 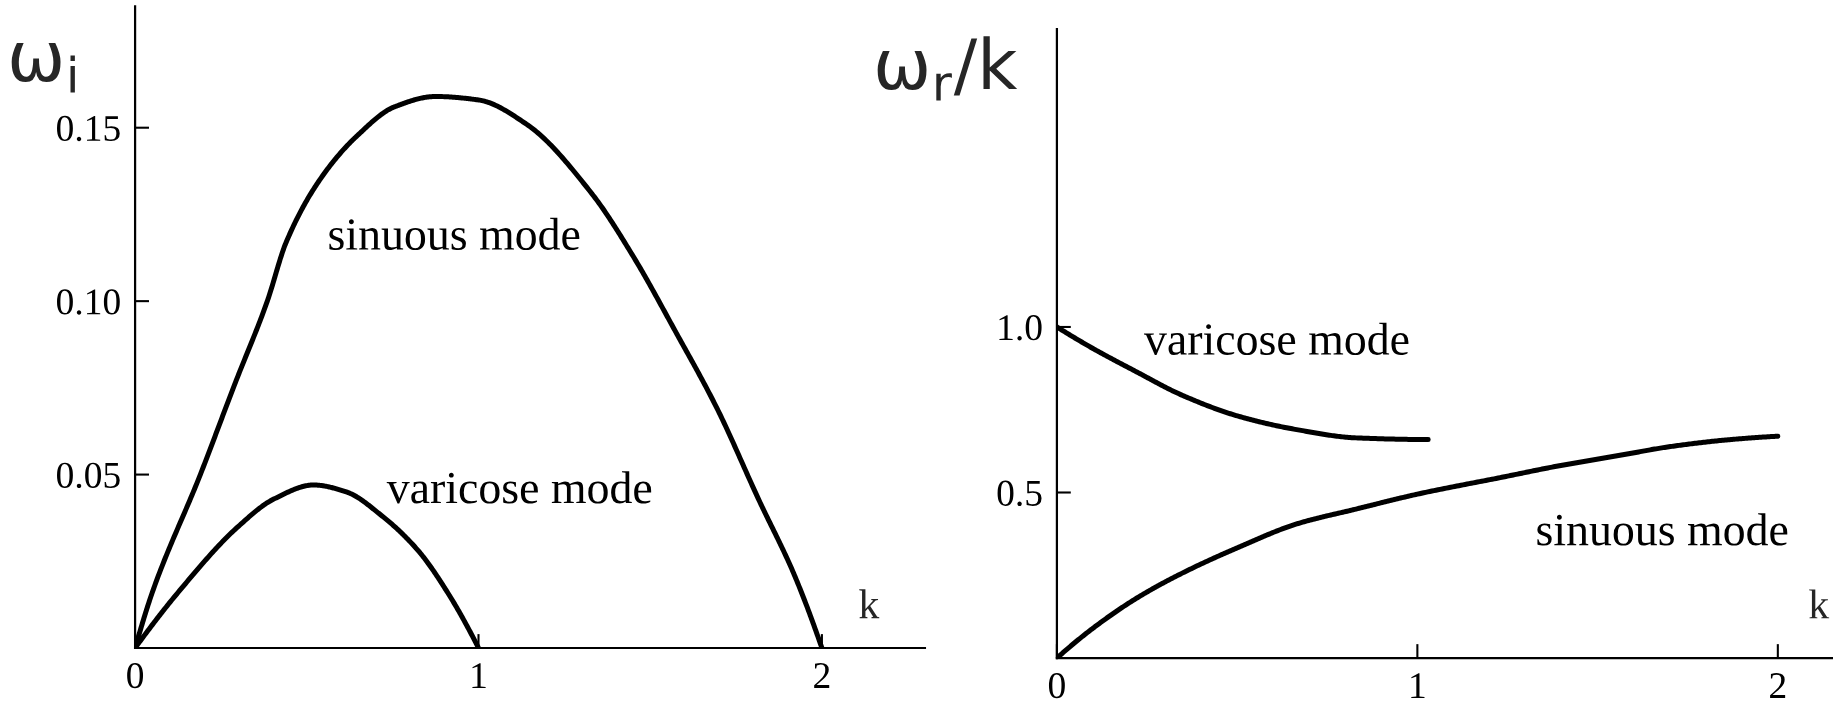 What do you see at coordinates (1020, 328) in the screenshot?
I see `y-tick-label: 1.0` at bounding box center [1020, 328].